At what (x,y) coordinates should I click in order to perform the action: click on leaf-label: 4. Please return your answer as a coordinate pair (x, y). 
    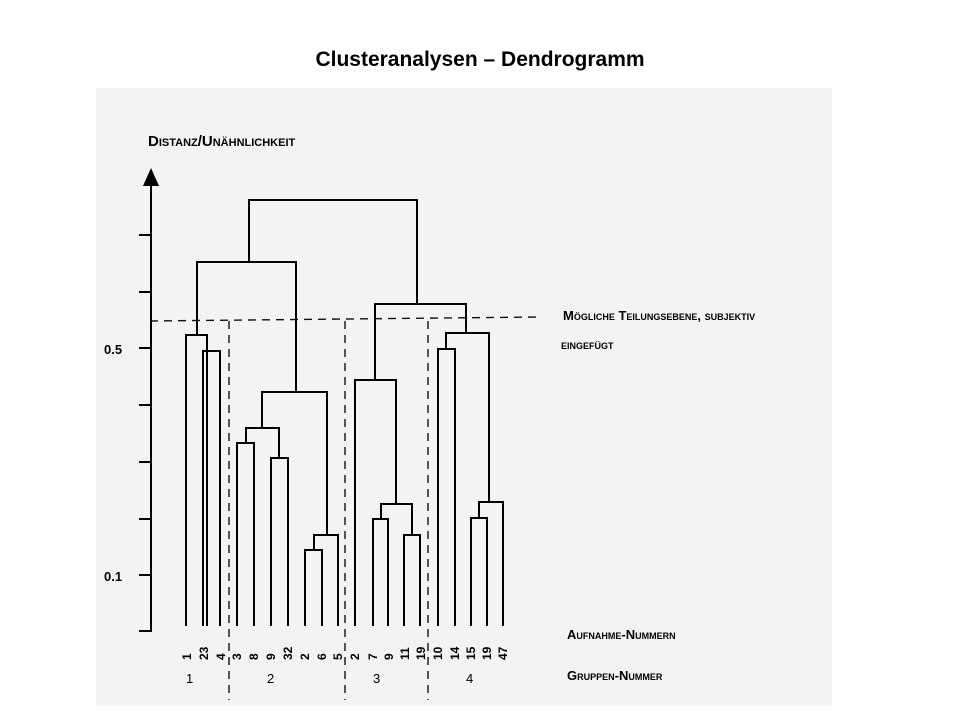
    Looking at the image, I should click on (221, 656).